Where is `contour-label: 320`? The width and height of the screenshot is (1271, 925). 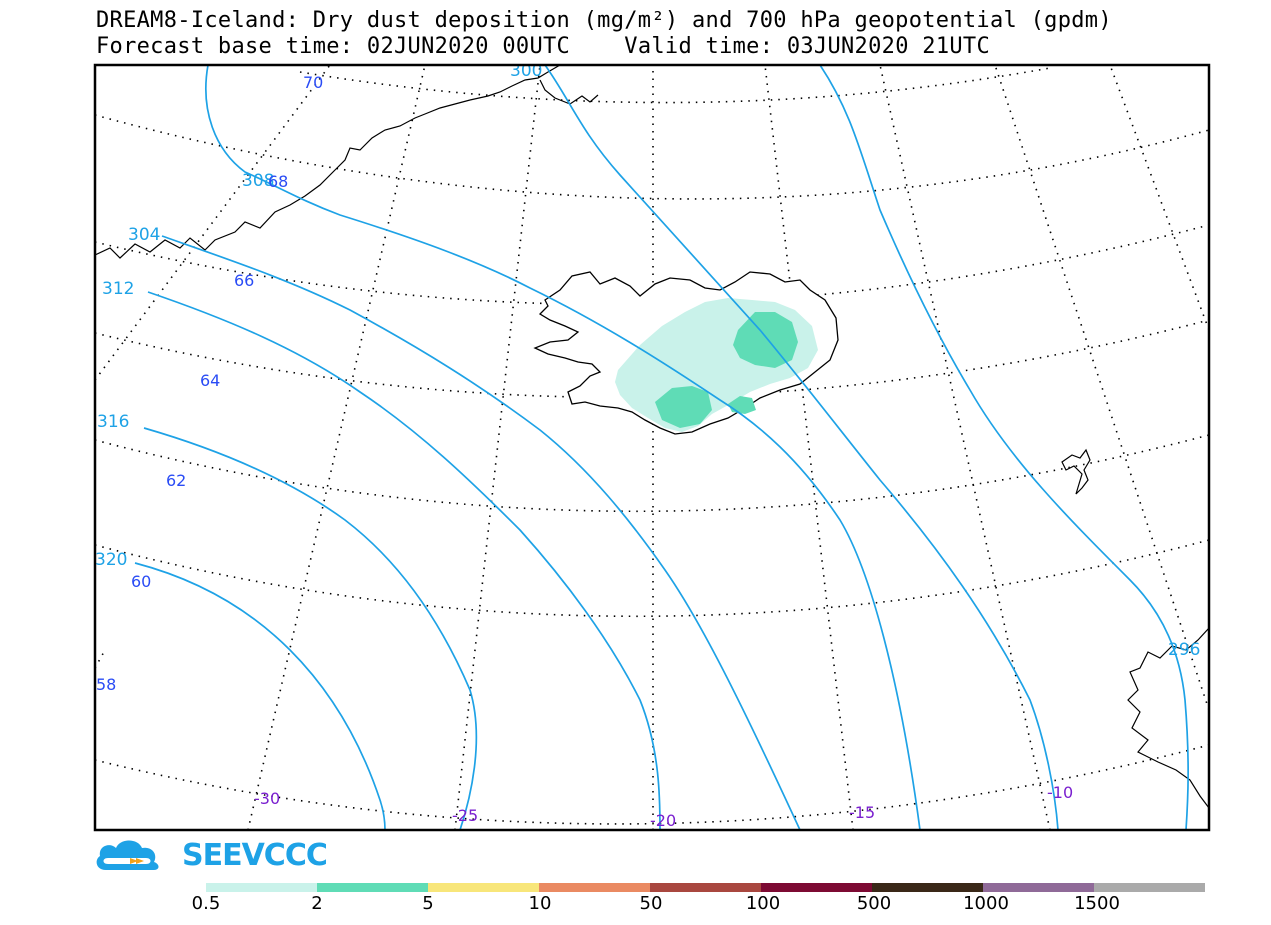
contour-label: 320 is located at coordinates (111, 560).